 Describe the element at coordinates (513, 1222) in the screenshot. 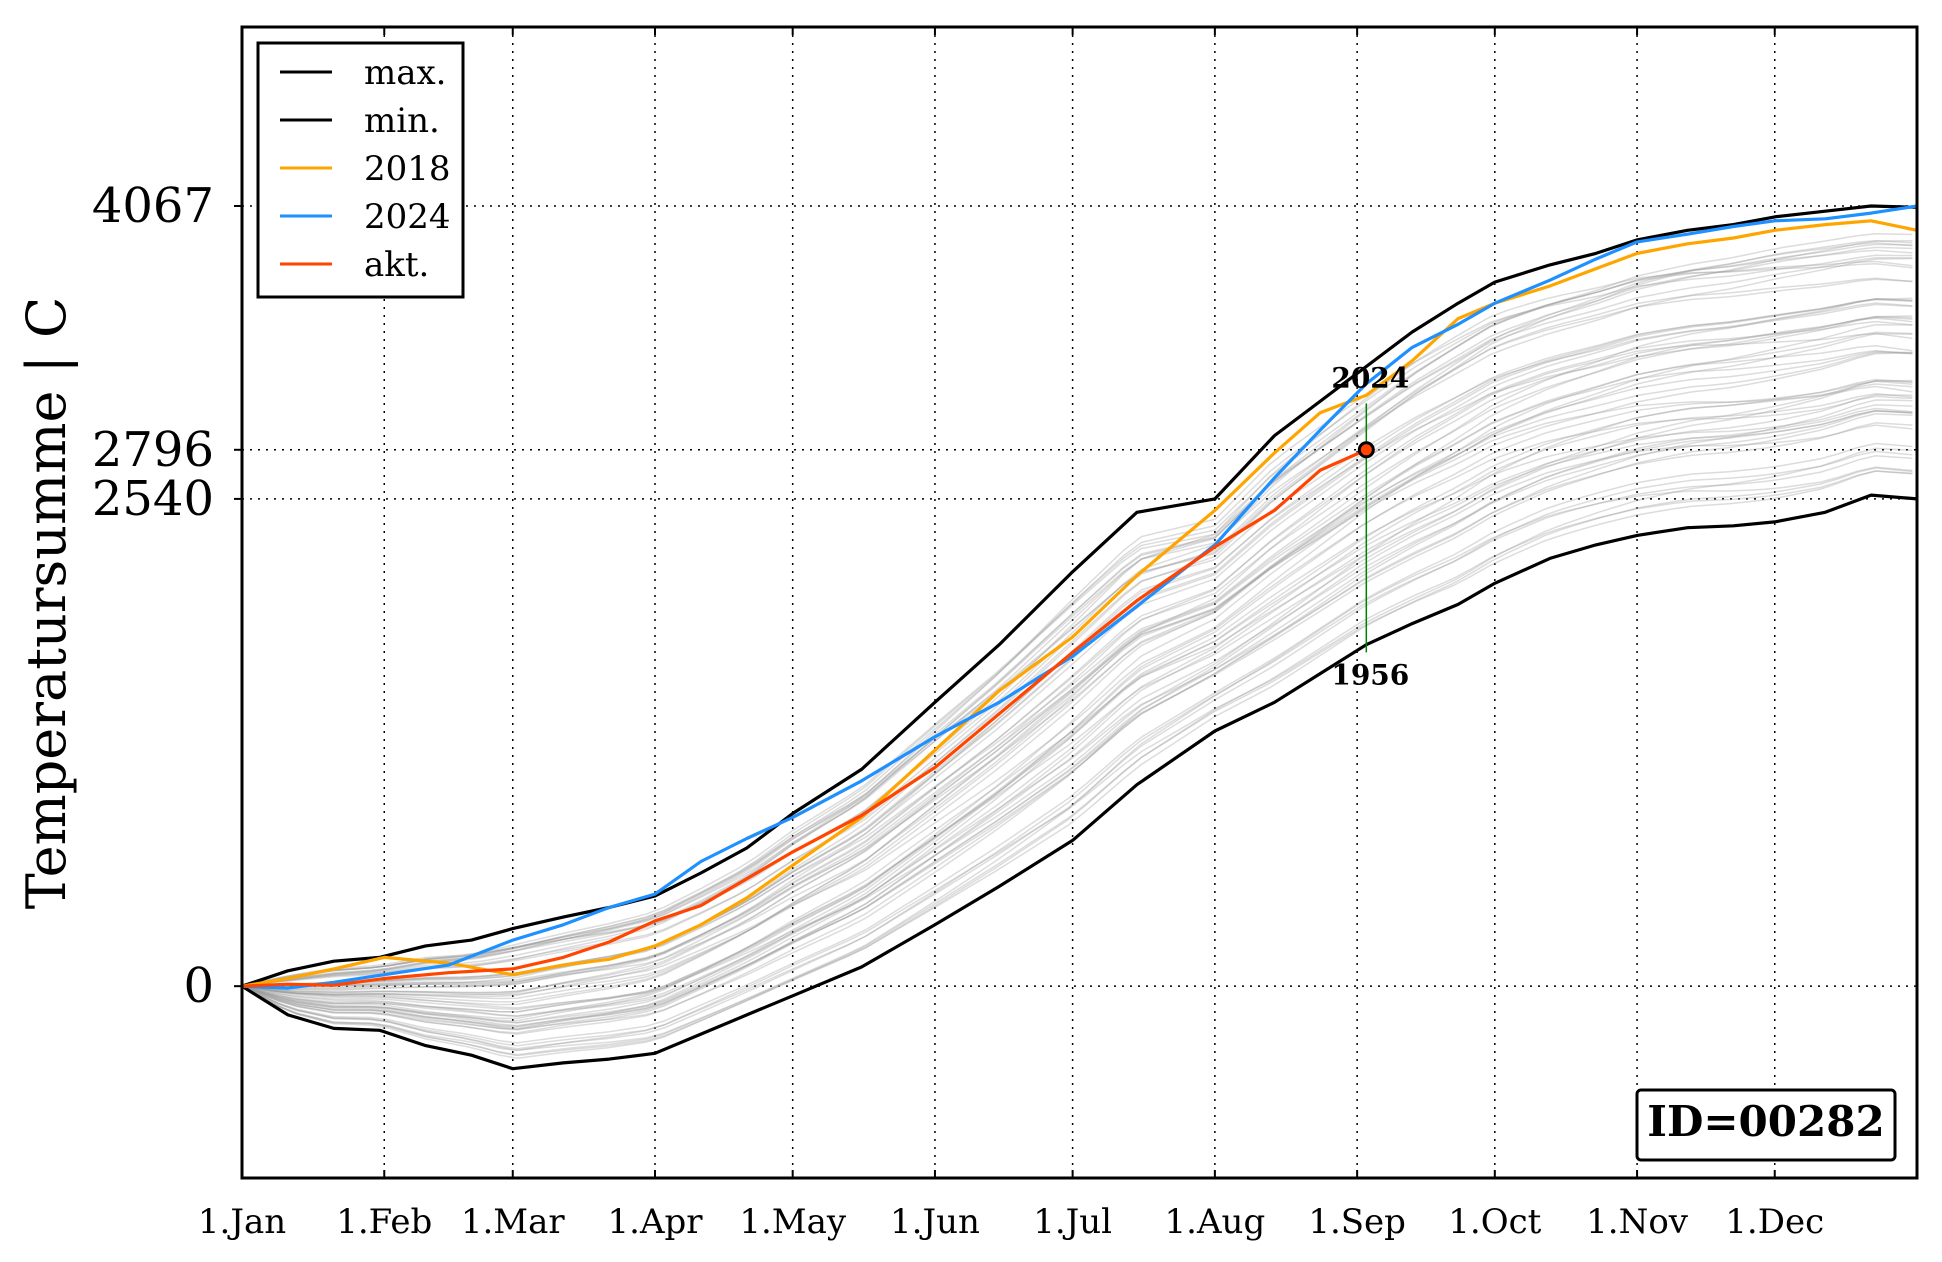

I see `x-tick-label: 1.Mar` at that location.